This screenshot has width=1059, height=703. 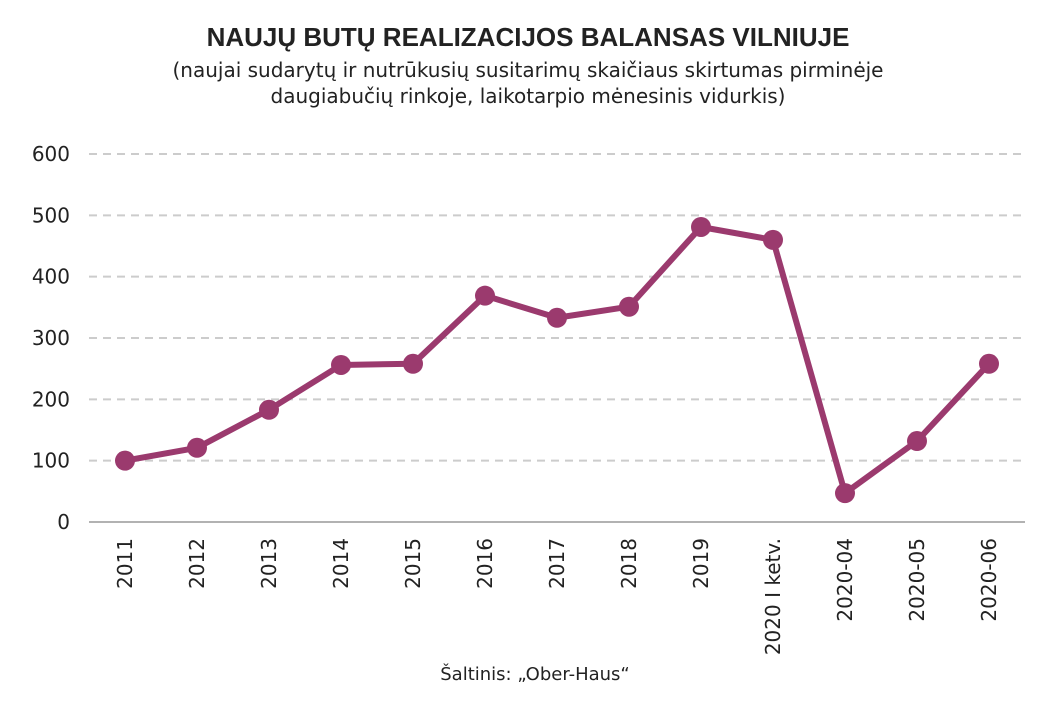 I want to click on x-tick-label: 2016, so click(x=485, y=563).